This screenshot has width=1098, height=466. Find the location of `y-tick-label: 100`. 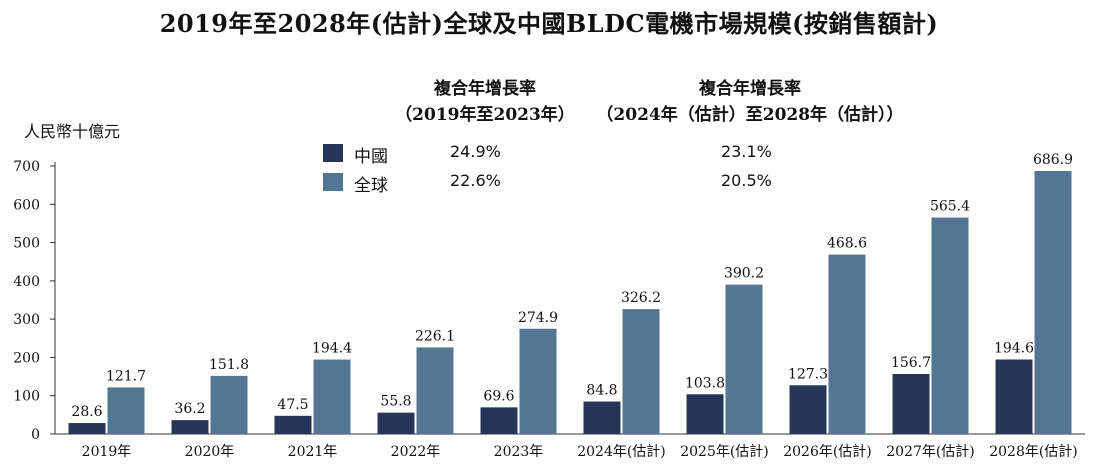

y-tick-label: 100 is located at coordinates (26, 397).